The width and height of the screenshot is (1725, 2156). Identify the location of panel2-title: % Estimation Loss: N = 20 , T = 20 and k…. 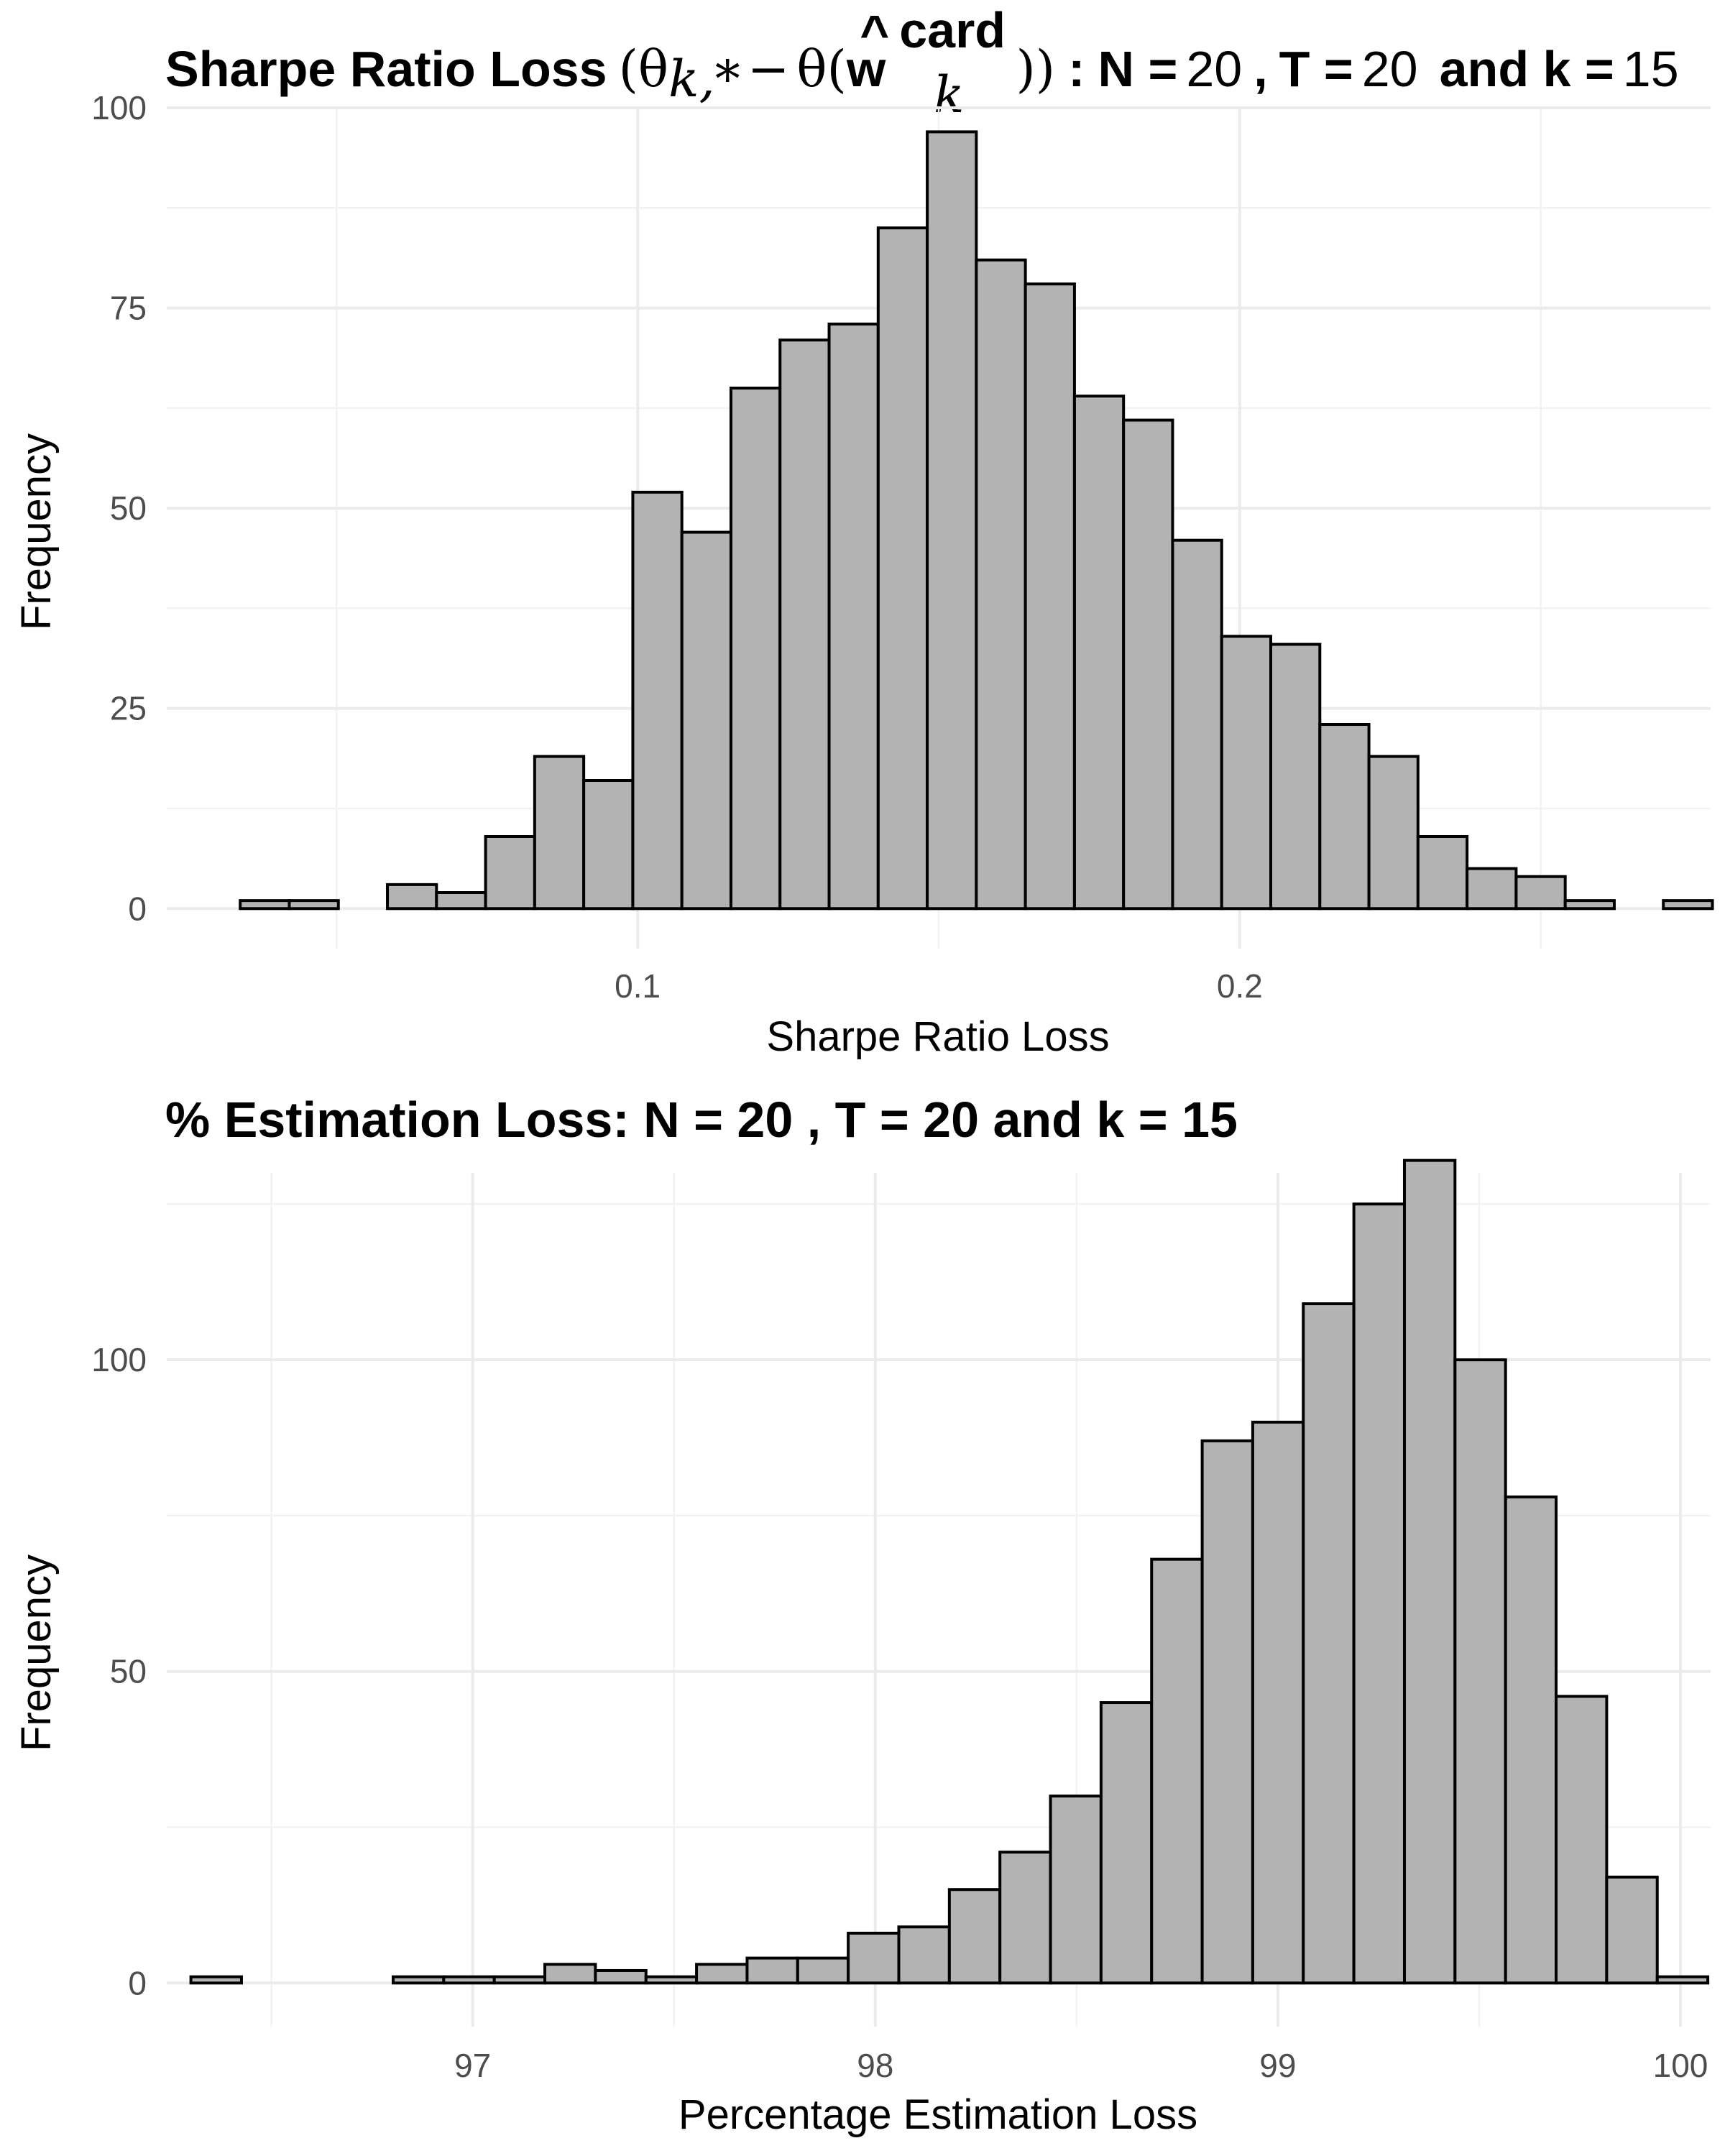
(701, 1120).